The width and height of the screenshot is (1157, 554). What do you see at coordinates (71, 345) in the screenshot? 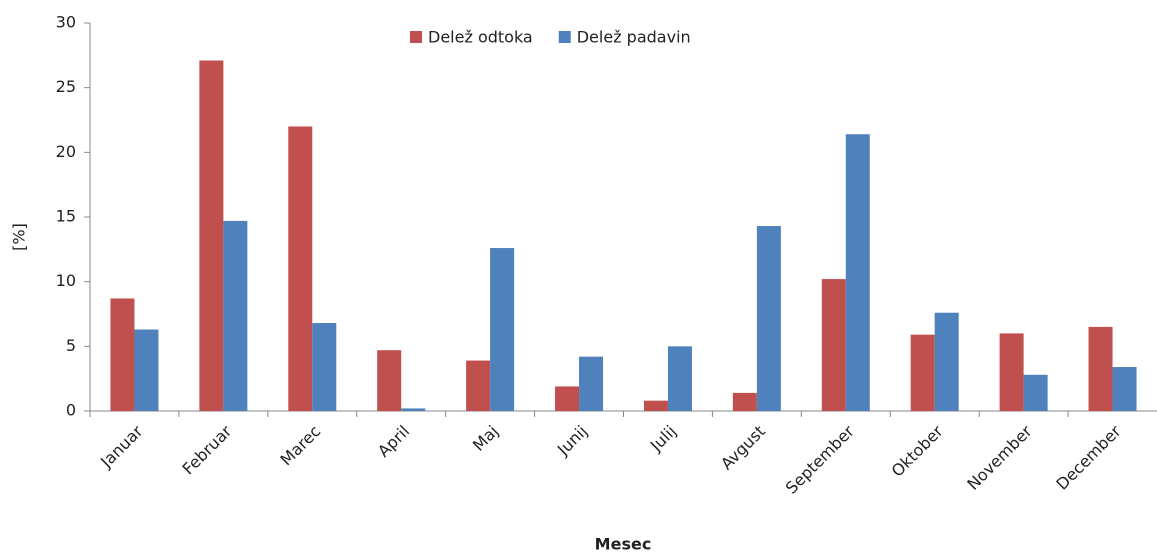
I see `y-tick-label: 5` at bounding box center [71, 345].